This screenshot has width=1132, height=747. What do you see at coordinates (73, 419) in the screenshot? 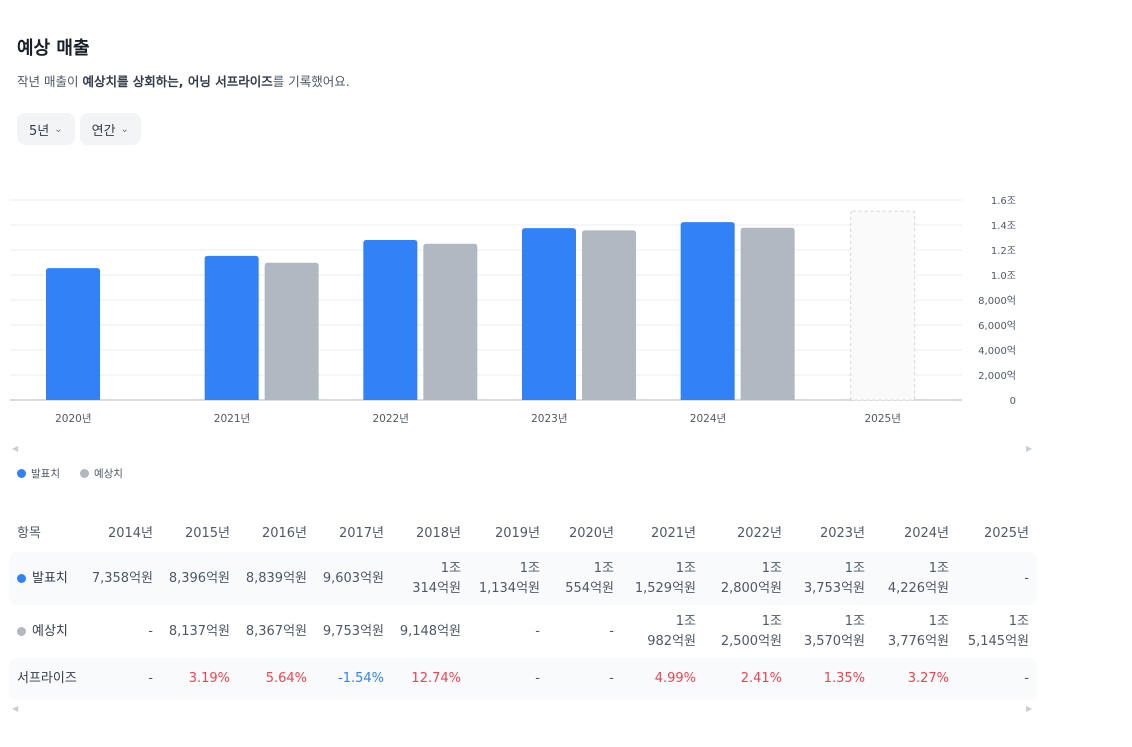
I see `x-tick-label: 2020년` at bounding box center [73, 419].